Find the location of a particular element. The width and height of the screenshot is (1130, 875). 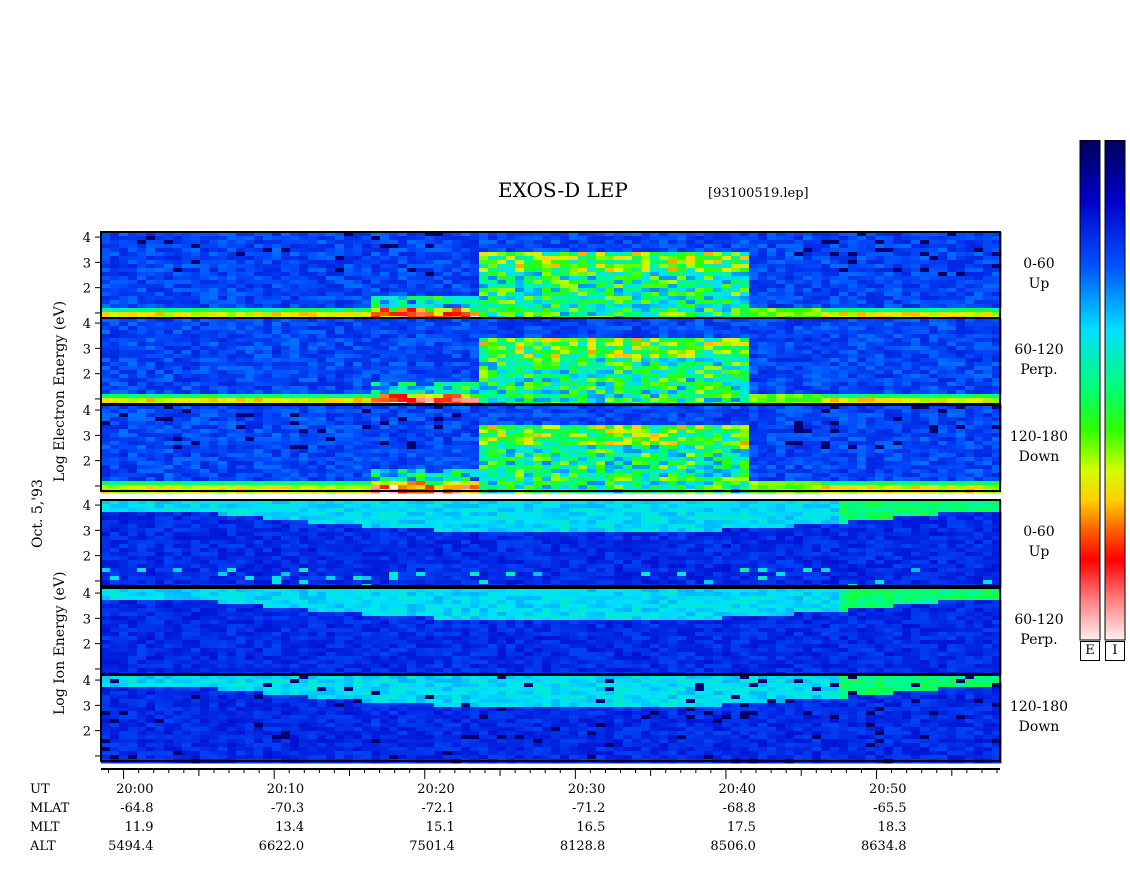

date-label: Oct. 5,'93 is located at coordinates (38, 513).